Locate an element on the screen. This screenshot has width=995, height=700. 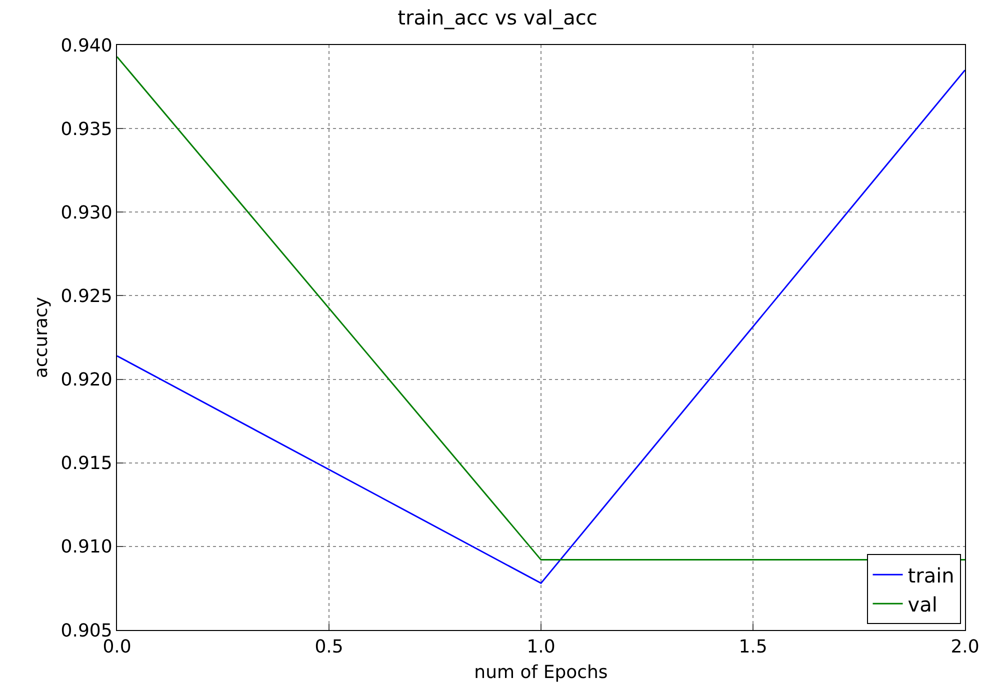
y-tick-label: 0.920 is located at coordinates (86, 380).